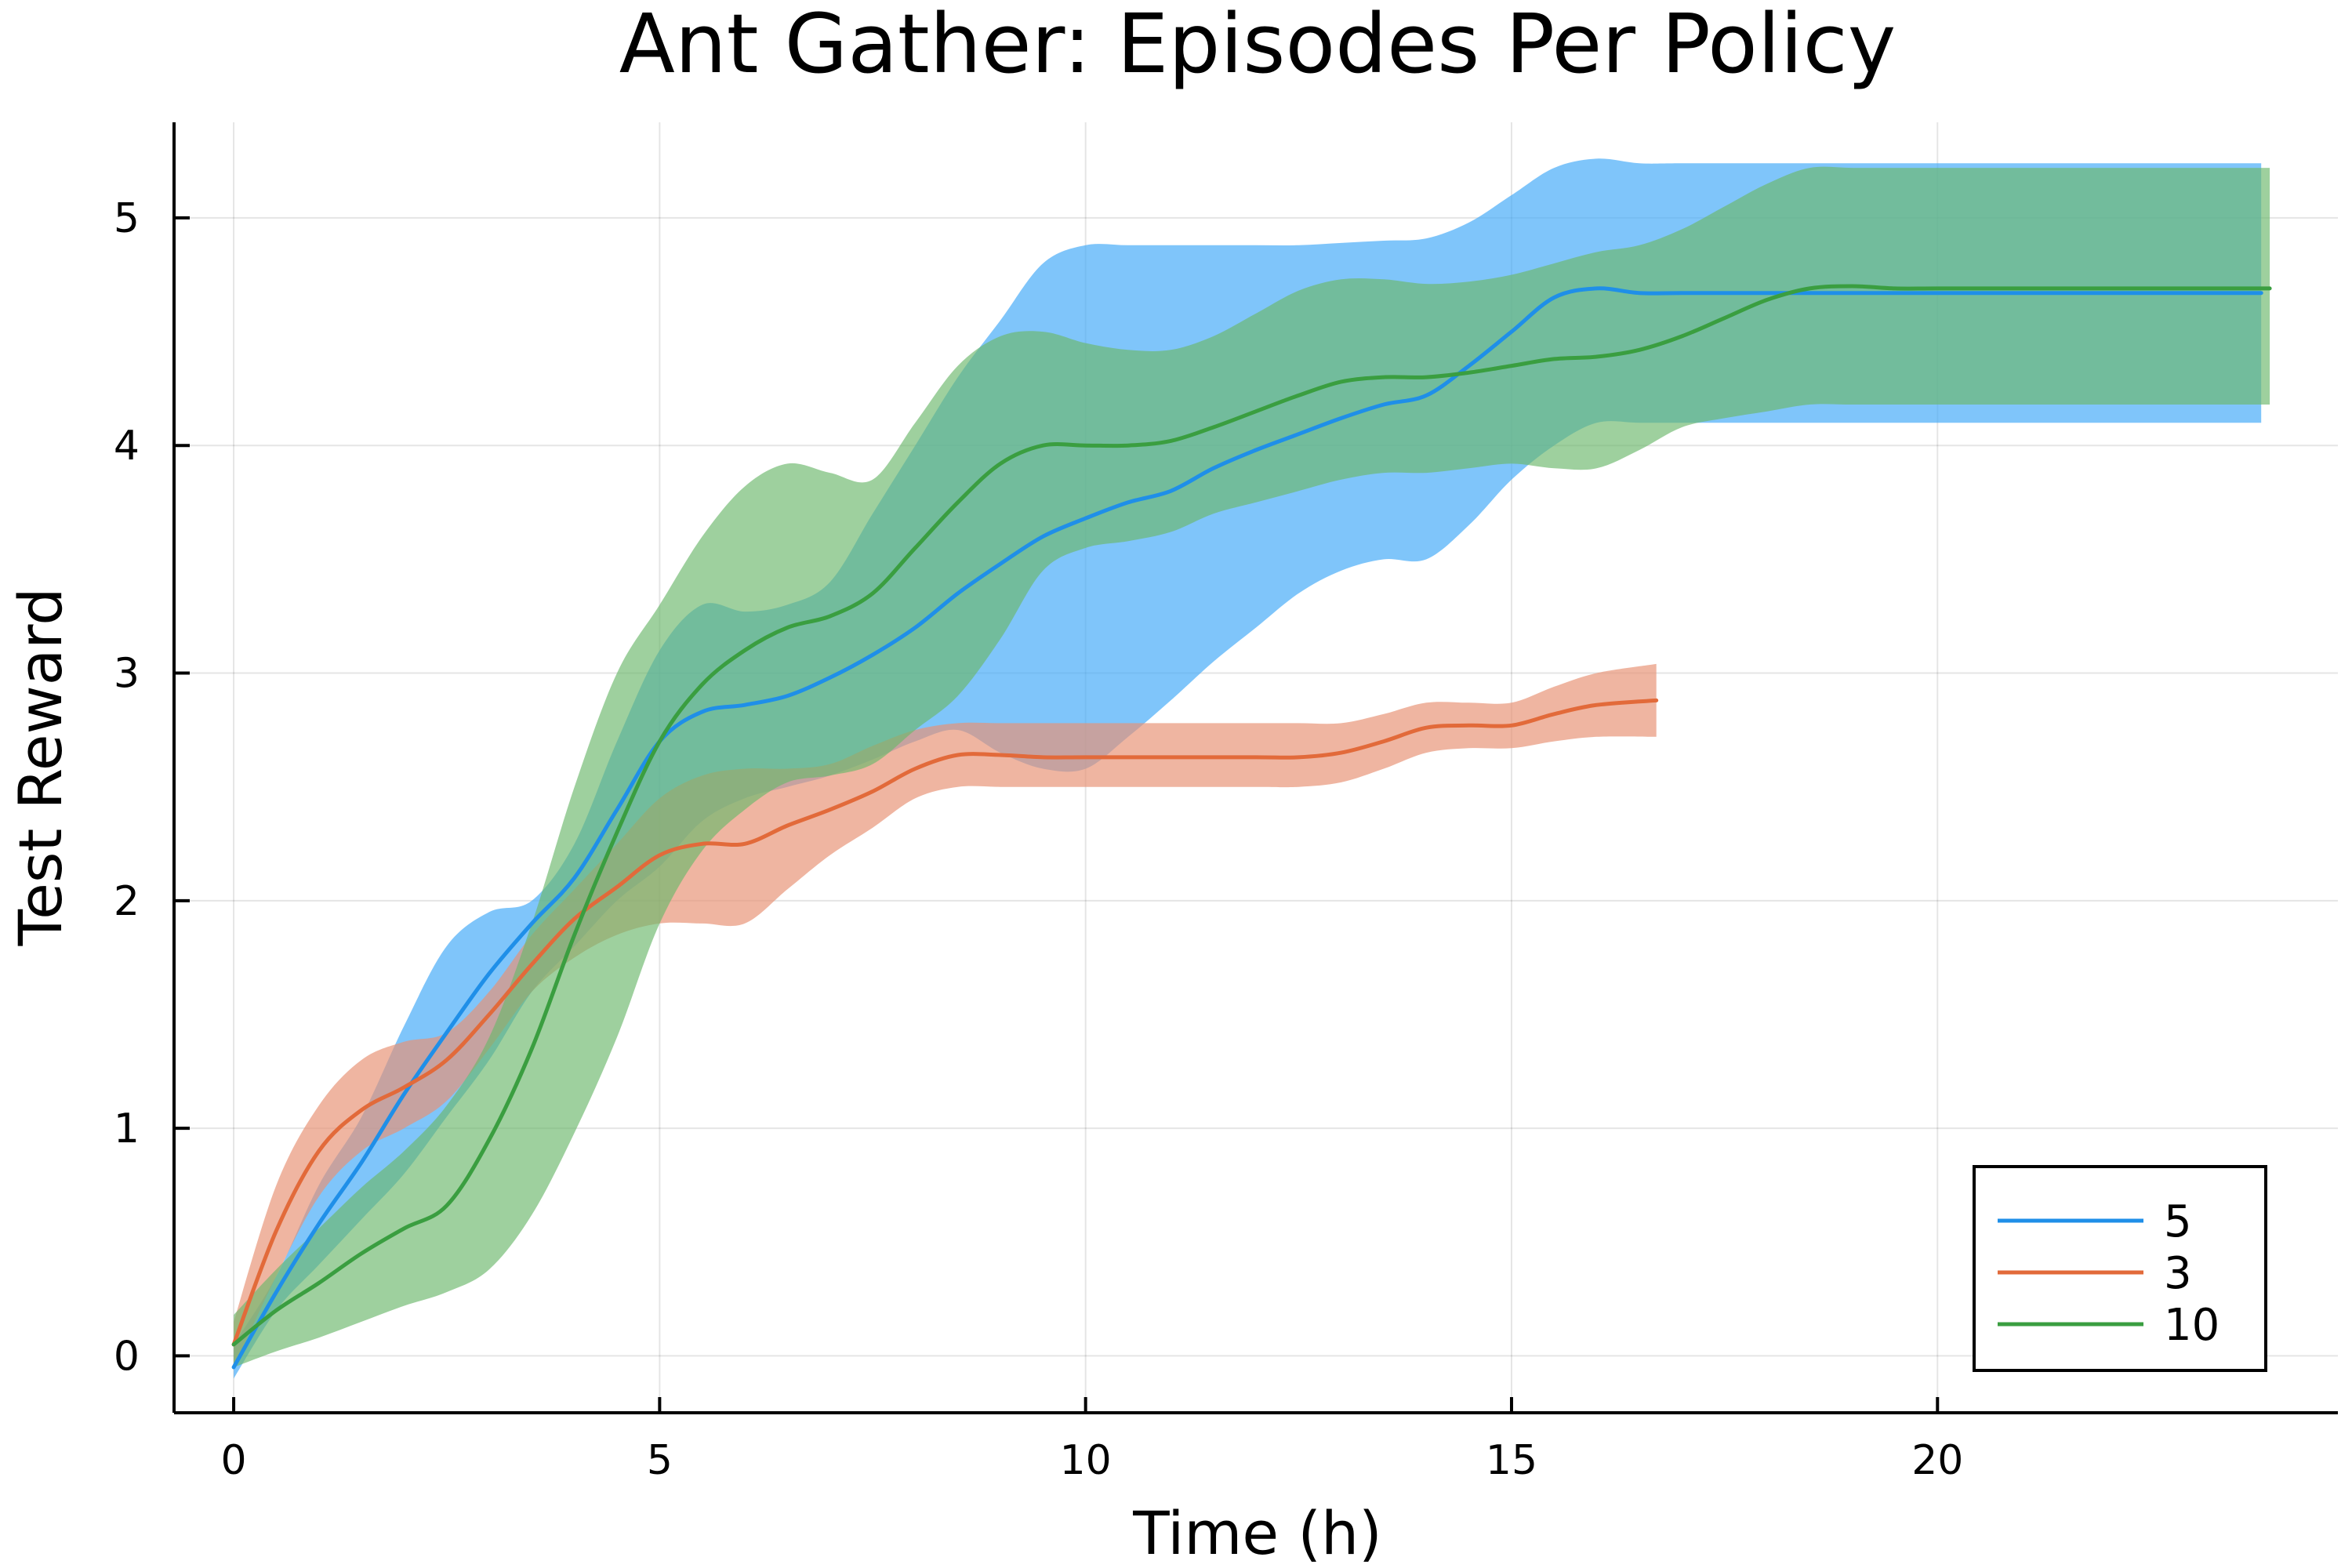 The width and height of the screenshot is (2352, 1568). I want to click on y-tick-label-0: 0, so click(127, 1356).